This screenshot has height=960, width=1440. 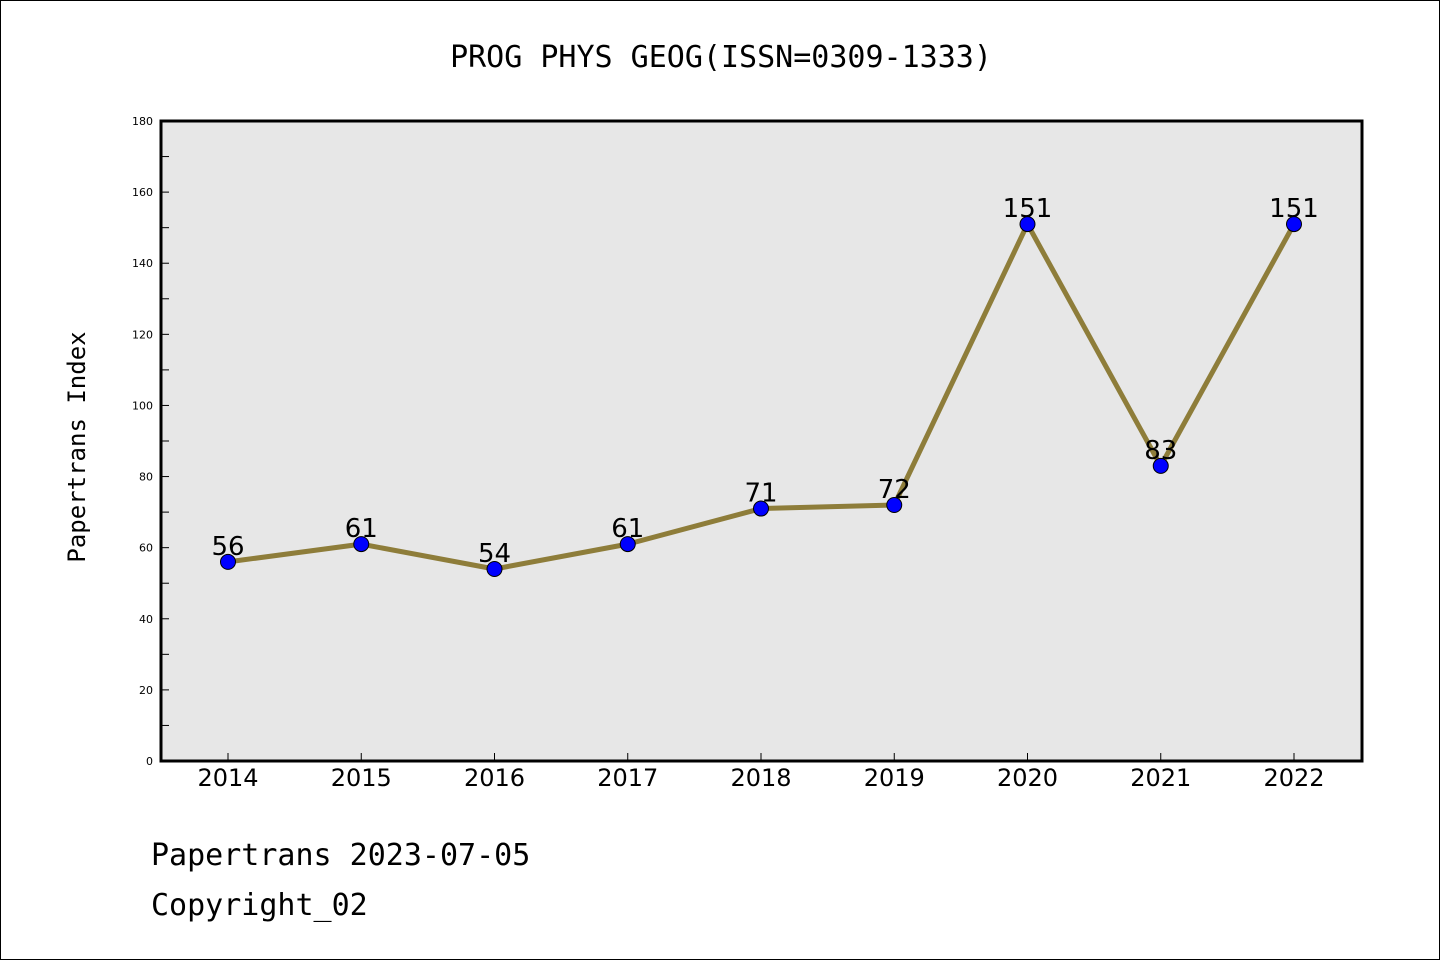 What do you see at coordinates (142, 121) in the screenshot?
I see `y-tick-label: 180` at bounding box center [142, 121].